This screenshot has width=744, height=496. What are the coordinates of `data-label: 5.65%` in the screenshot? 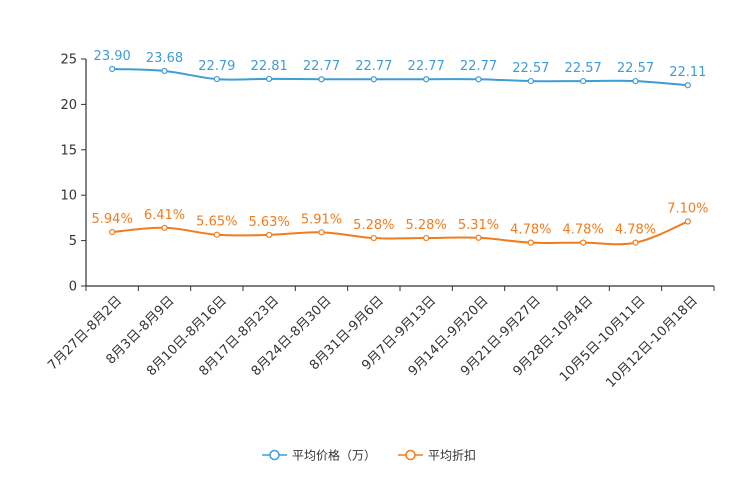 It's located at (216, 222).